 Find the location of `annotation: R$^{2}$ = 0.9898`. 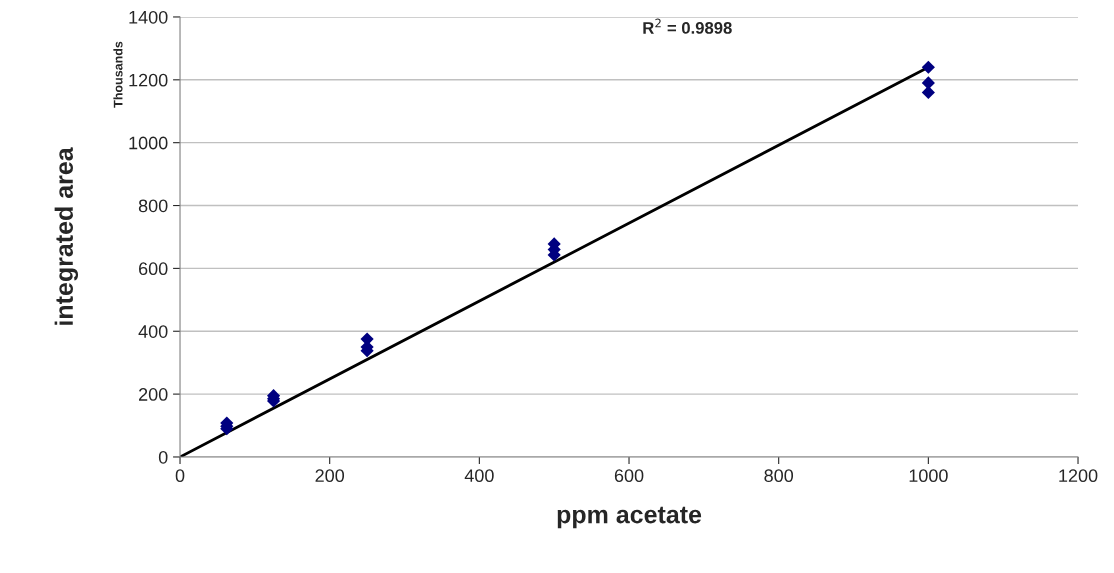

annotation: R$^{2}$ = 0.9898 is located at coordinates (687, 26).